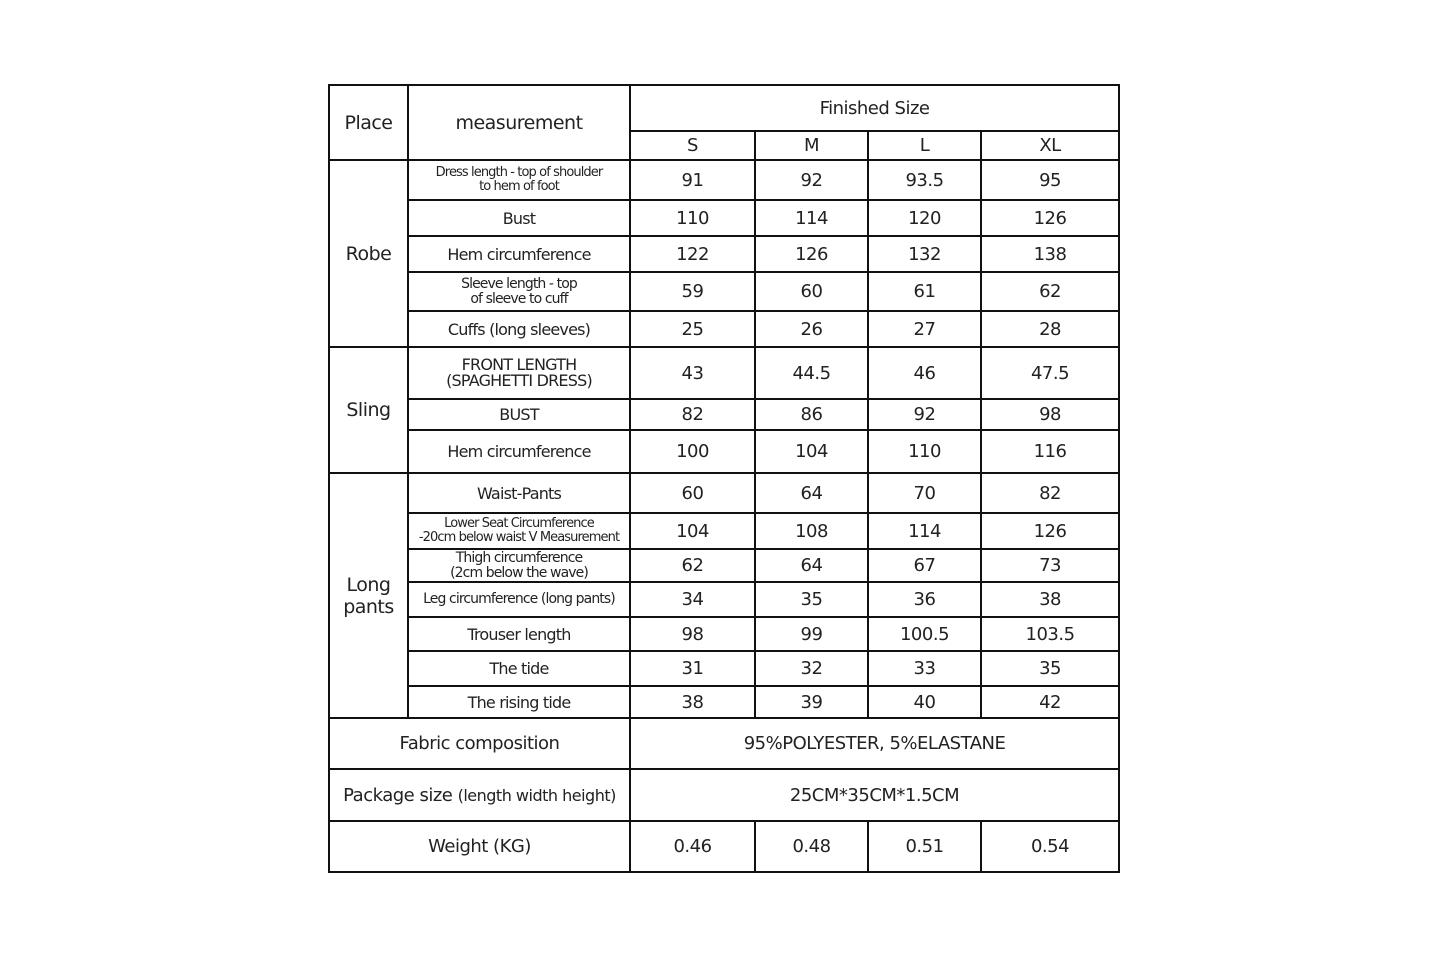 Image resolution: width=1445 pixels, height=967 pixels. What do you see at coordinates (692, 451) in the screenshot?
I see `value-cell: 100` at bounding box center [692, 451].